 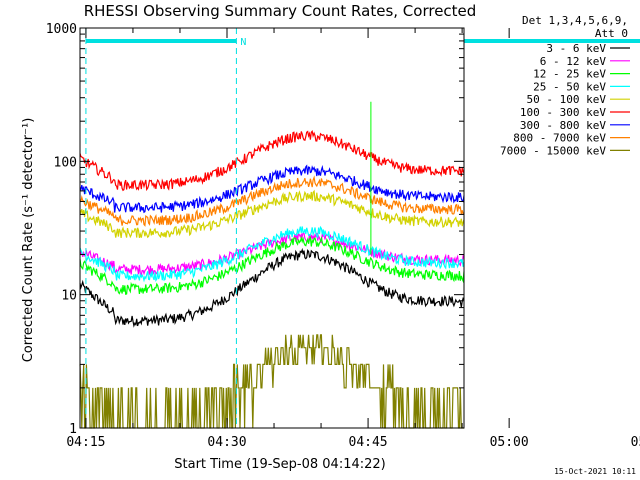 What do you see at coordinates (567, 99) in the screenshot?
I see `legend-entry-label: 50 - 100 keV` at bounding box center [567, 99].